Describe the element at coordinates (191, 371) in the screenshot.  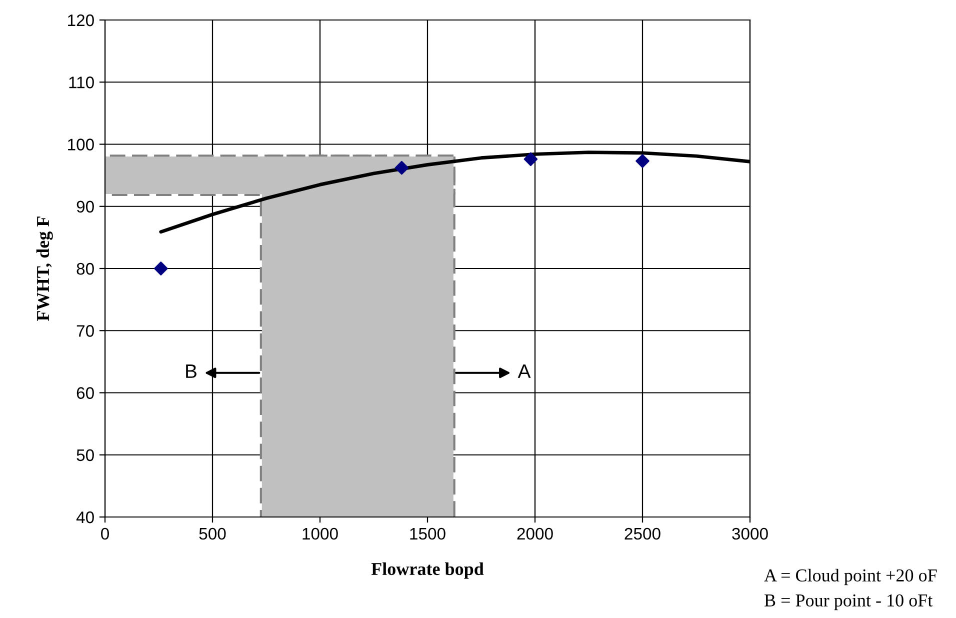
I see `annotation: B` at that location.